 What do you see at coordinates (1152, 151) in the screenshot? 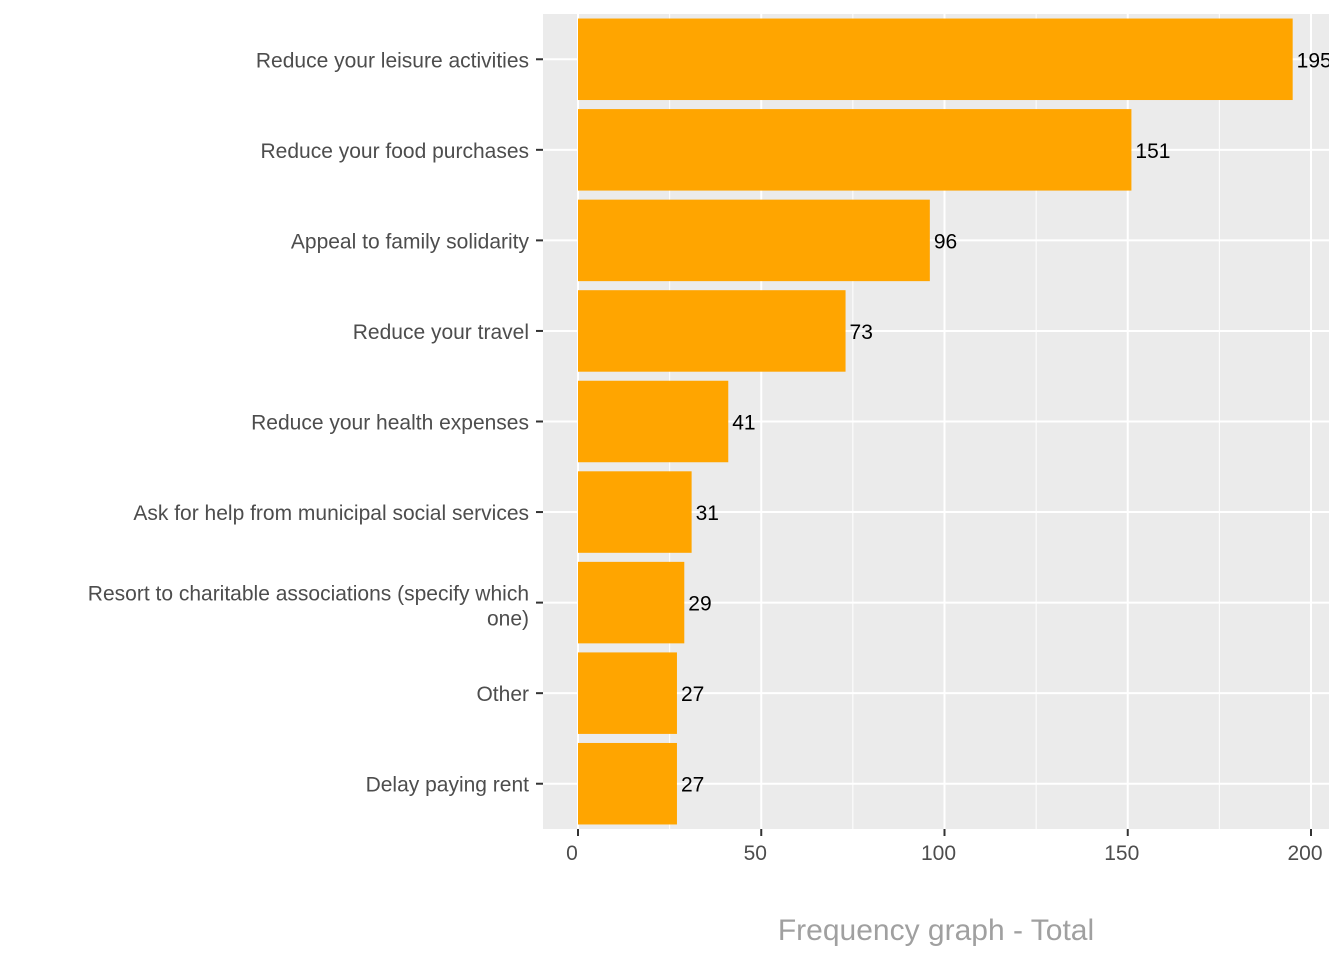
I see `data-label: 151` at bounding box center [1152, 151].